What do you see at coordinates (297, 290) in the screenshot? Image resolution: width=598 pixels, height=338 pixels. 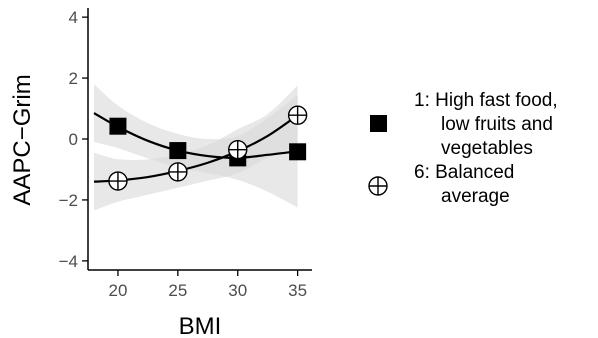 I see `x-tick-label: 35` at bounding box center [297, 290].